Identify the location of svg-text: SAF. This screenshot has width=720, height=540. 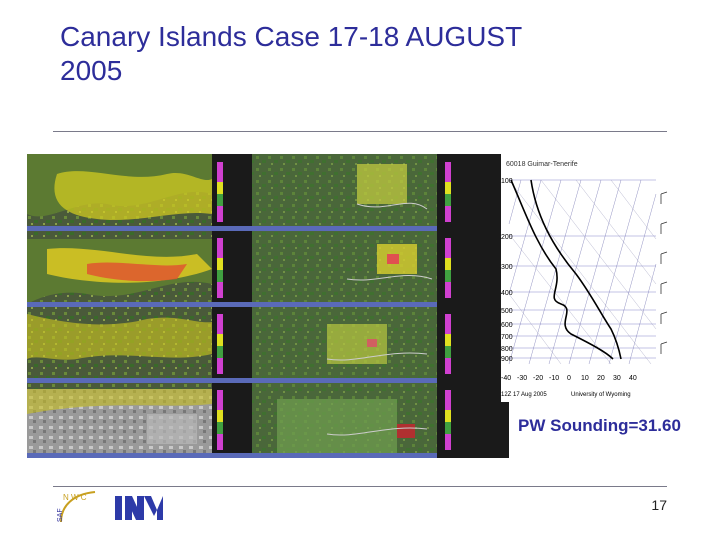
(60, 515).